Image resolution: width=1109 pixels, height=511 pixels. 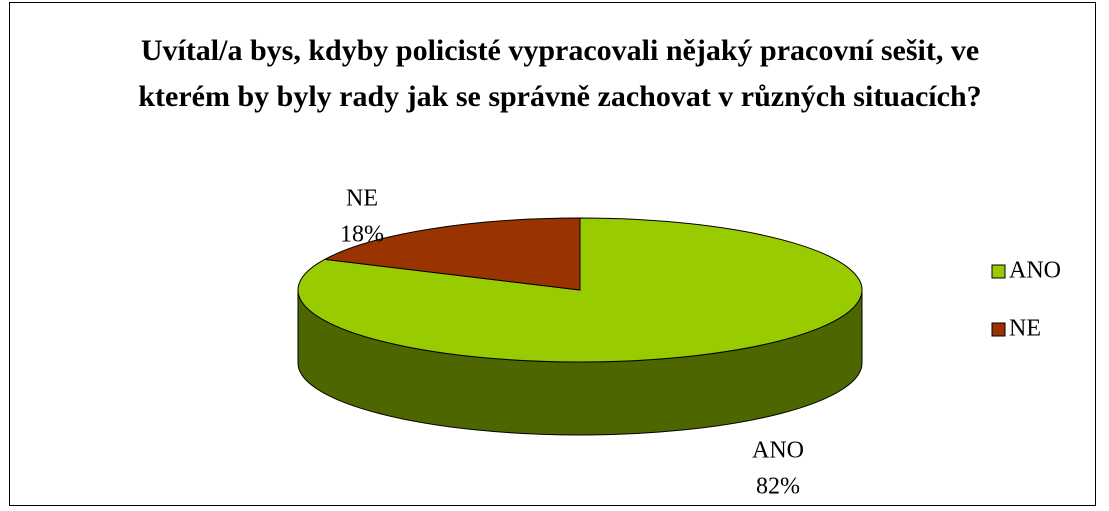 I want to click on legend-label: ANO, so click(x=1035, y=271).